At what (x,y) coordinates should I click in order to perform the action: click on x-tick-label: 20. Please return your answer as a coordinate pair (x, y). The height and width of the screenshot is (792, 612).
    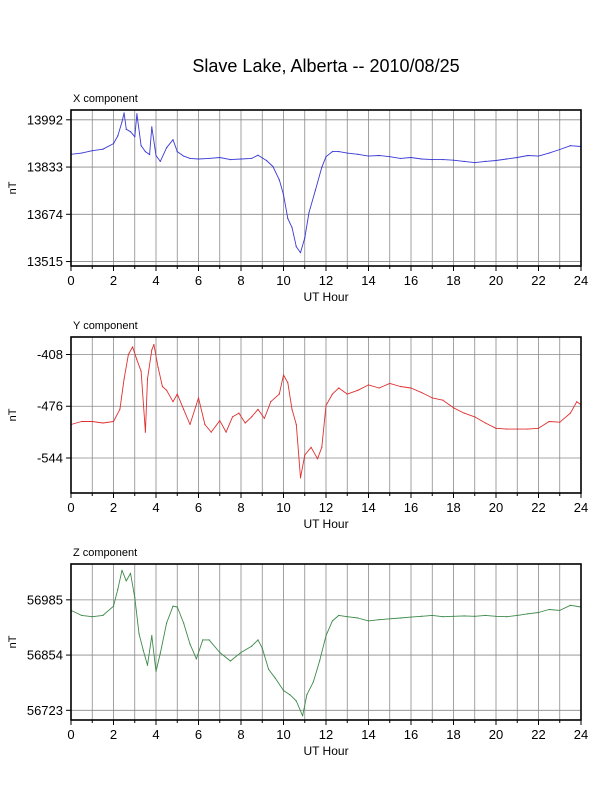
    Looking at the image, I should click on (496, 507).